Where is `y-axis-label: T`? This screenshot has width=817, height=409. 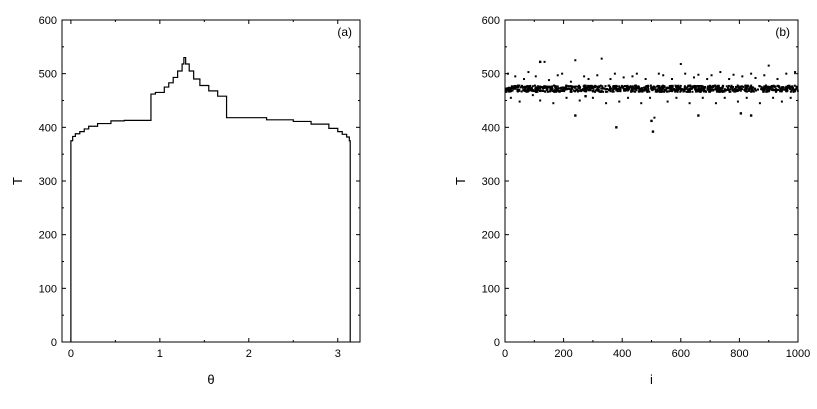
y-axis-label: T is located at coordinates (460, 181).